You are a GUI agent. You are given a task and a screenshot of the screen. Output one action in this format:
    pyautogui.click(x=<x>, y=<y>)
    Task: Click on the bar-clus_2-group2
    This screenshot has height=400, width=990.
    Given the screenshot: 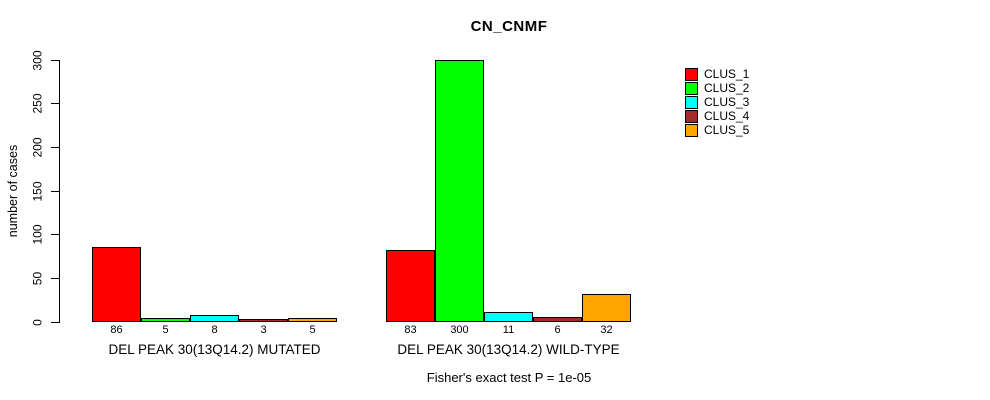 What is the action you would take?
    pyautogui.click(x=459, y=191)
    